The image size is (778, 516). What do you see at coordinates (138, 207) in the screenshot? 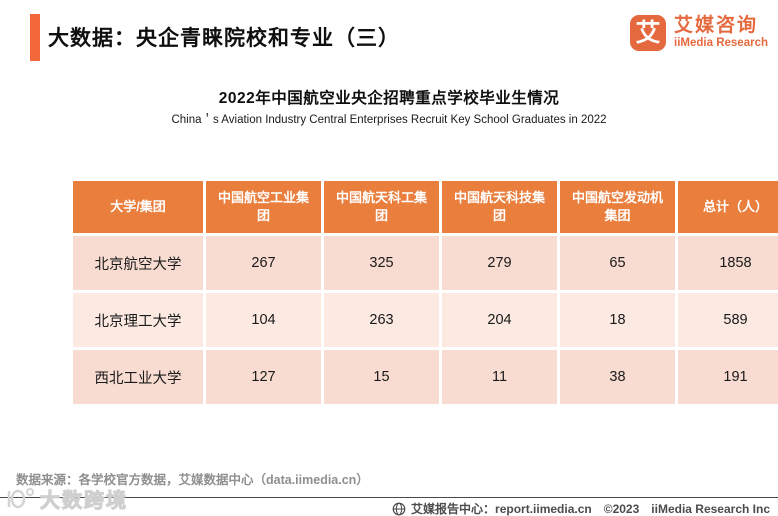
I see `col-header-university: 大学/集团` at bounding box center [138, 207].